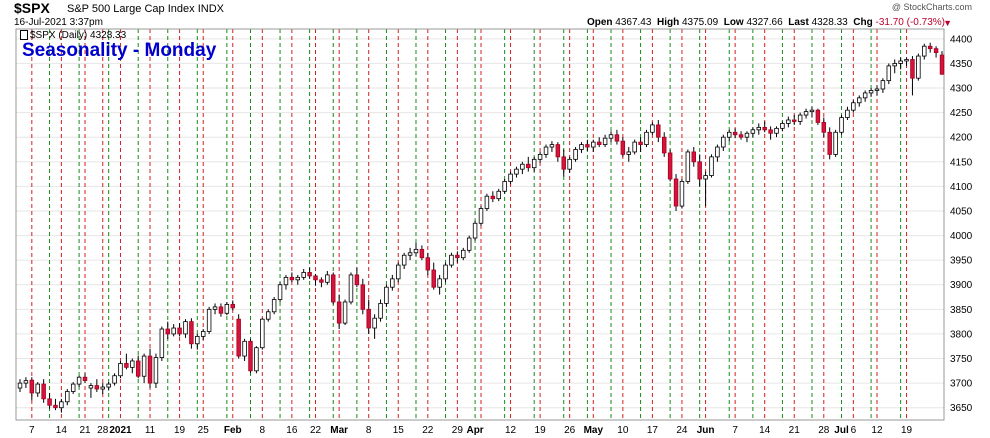  I want to click on y-tick-label: 3850, so click(961, 310).